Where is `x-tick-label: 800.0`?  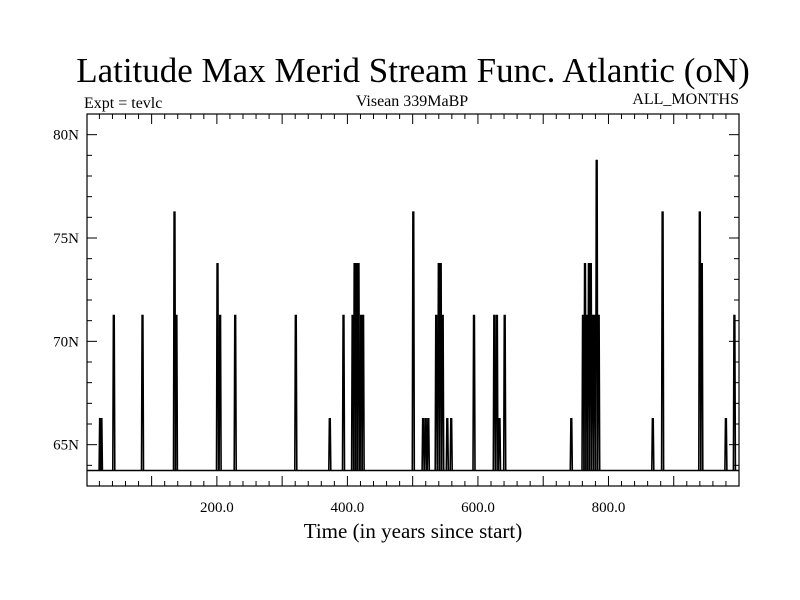
x-tick-label: 800.0 is located at coordinates (609, 508).